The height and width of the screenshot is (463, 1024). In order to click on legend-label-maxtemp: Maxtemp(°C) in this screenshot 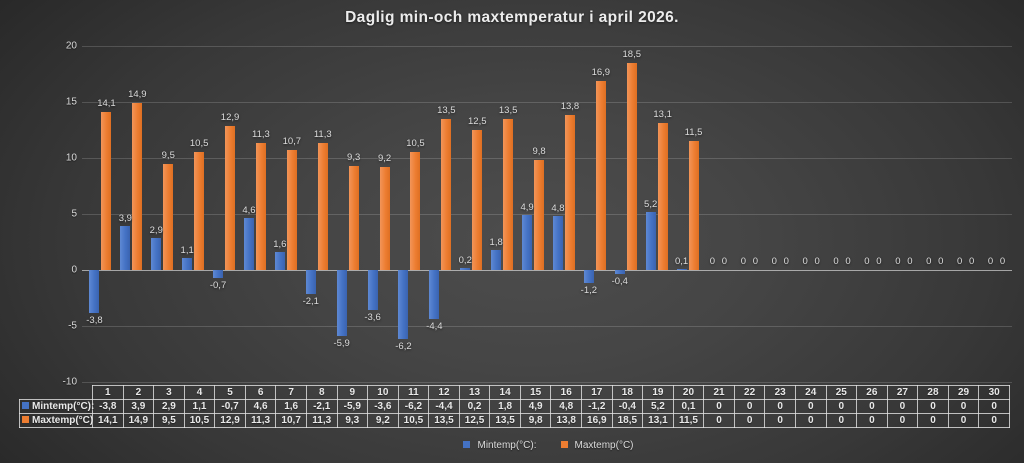, I will do `click(604, 445)`.